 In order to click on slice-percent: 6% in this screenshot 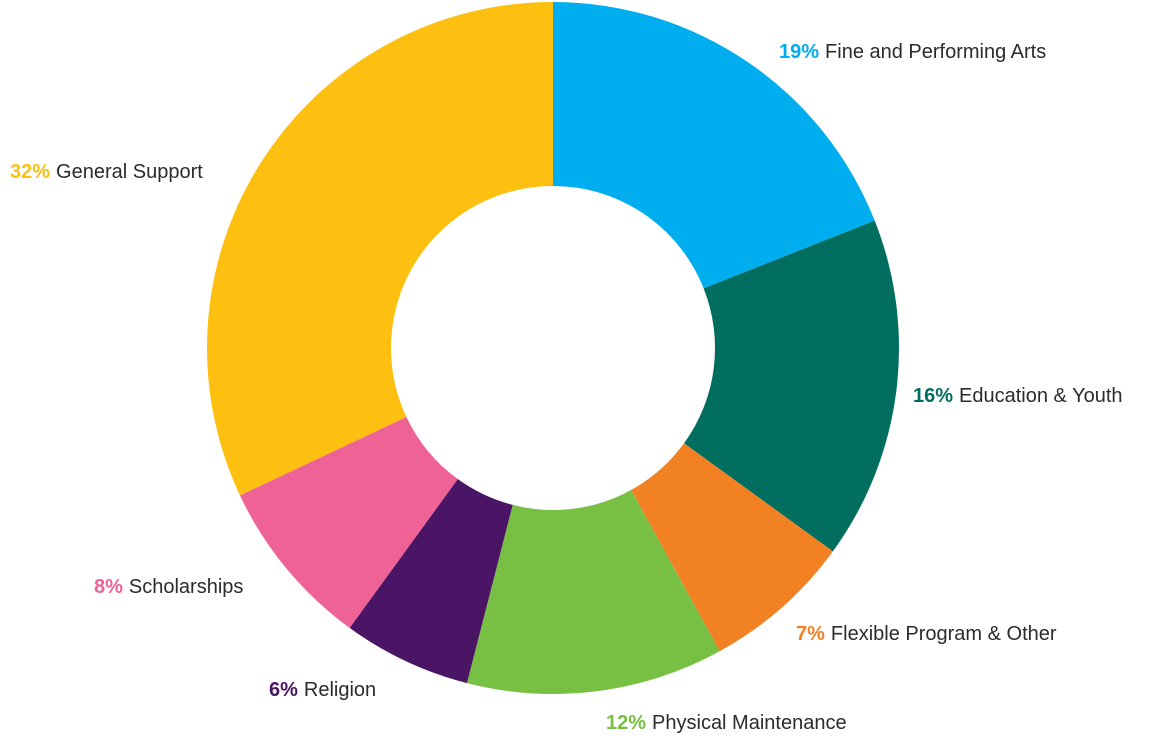, I will do `click(283, 690)`.